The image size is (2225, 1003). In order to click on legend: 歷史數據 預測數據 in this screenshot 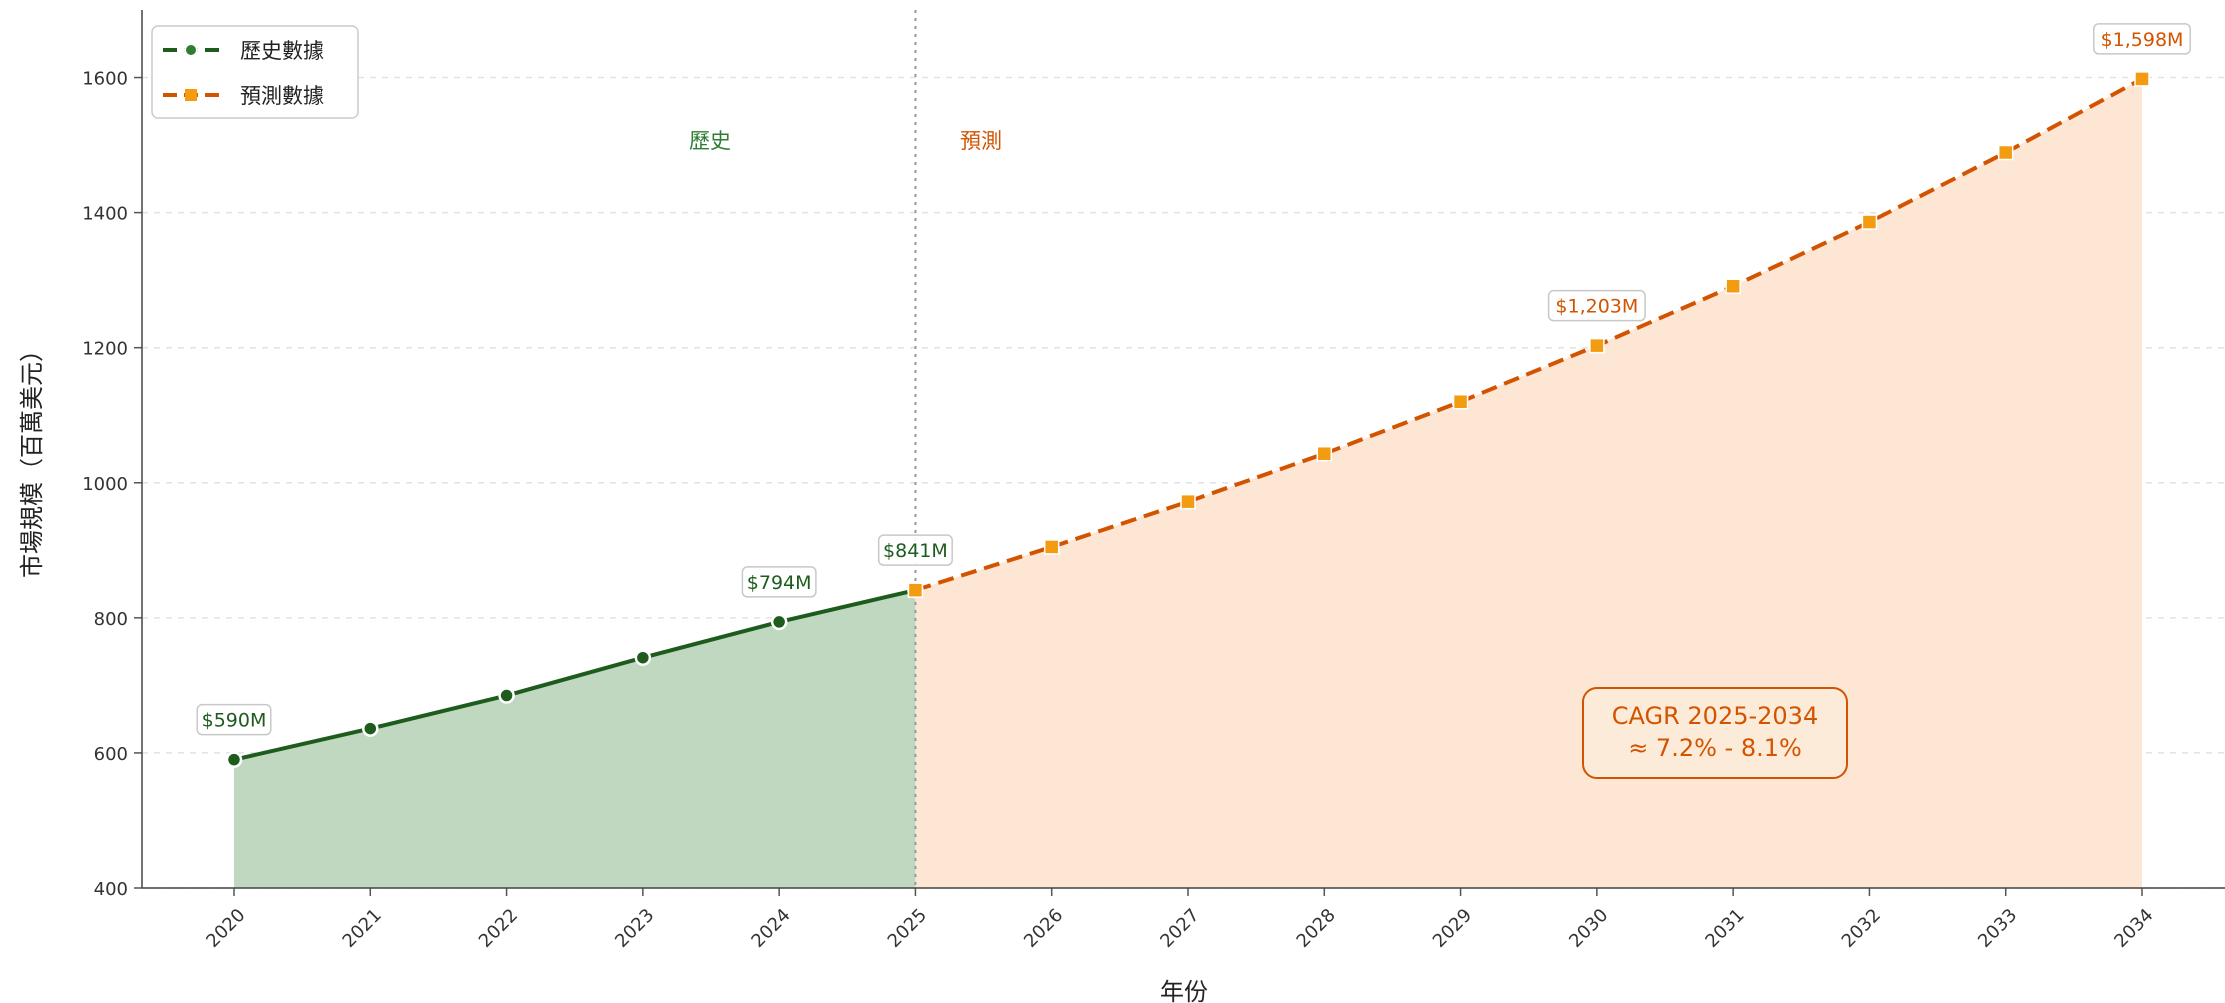, I will do `click(255, 72)`.